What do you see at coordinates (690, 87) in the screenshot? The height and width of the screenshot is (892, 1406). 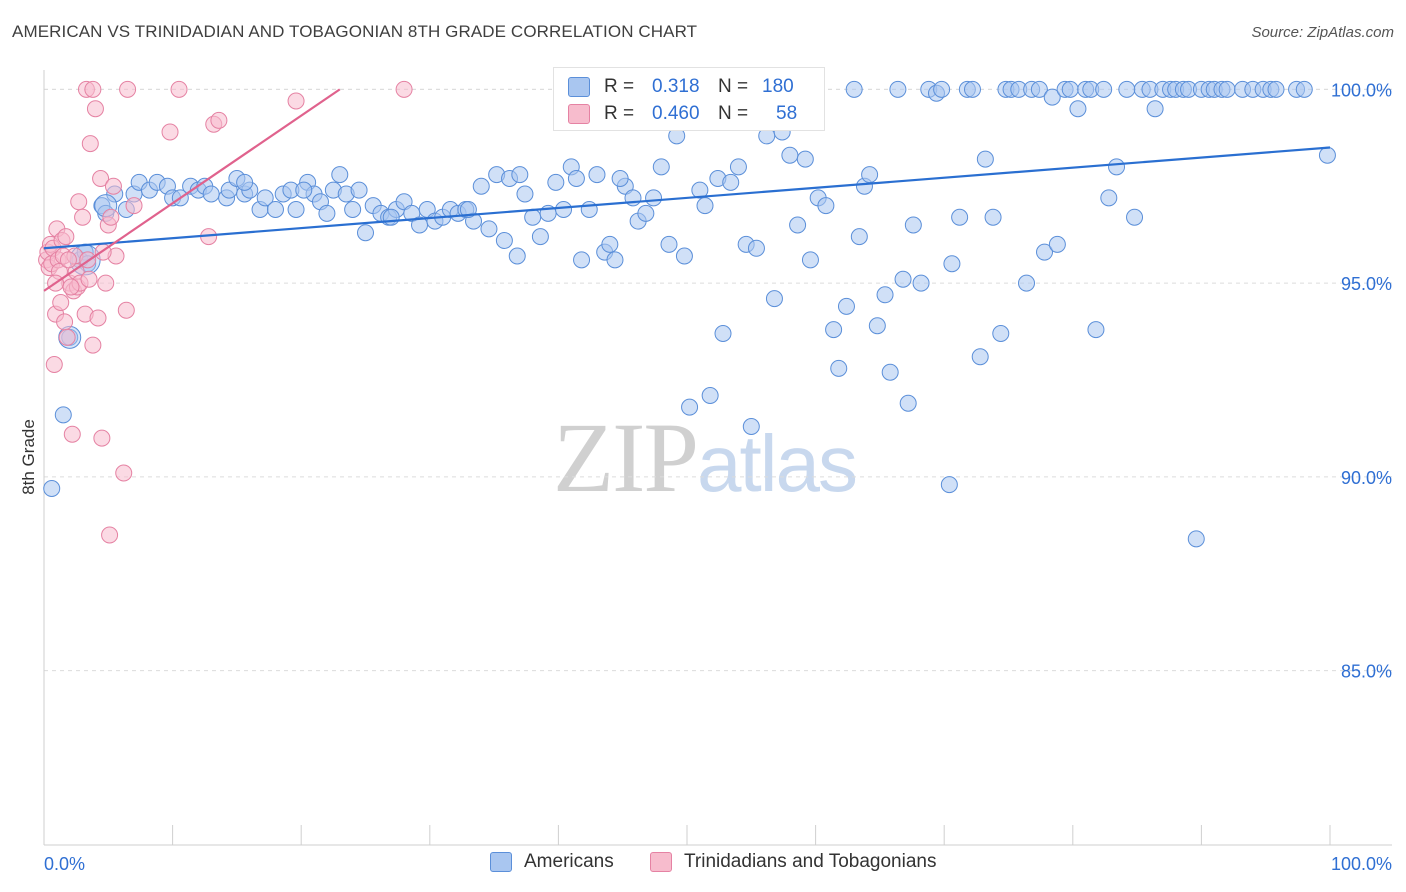 I see `legend-row-americans: R = 0.318 N = 180` at bounding box center [690, 87].